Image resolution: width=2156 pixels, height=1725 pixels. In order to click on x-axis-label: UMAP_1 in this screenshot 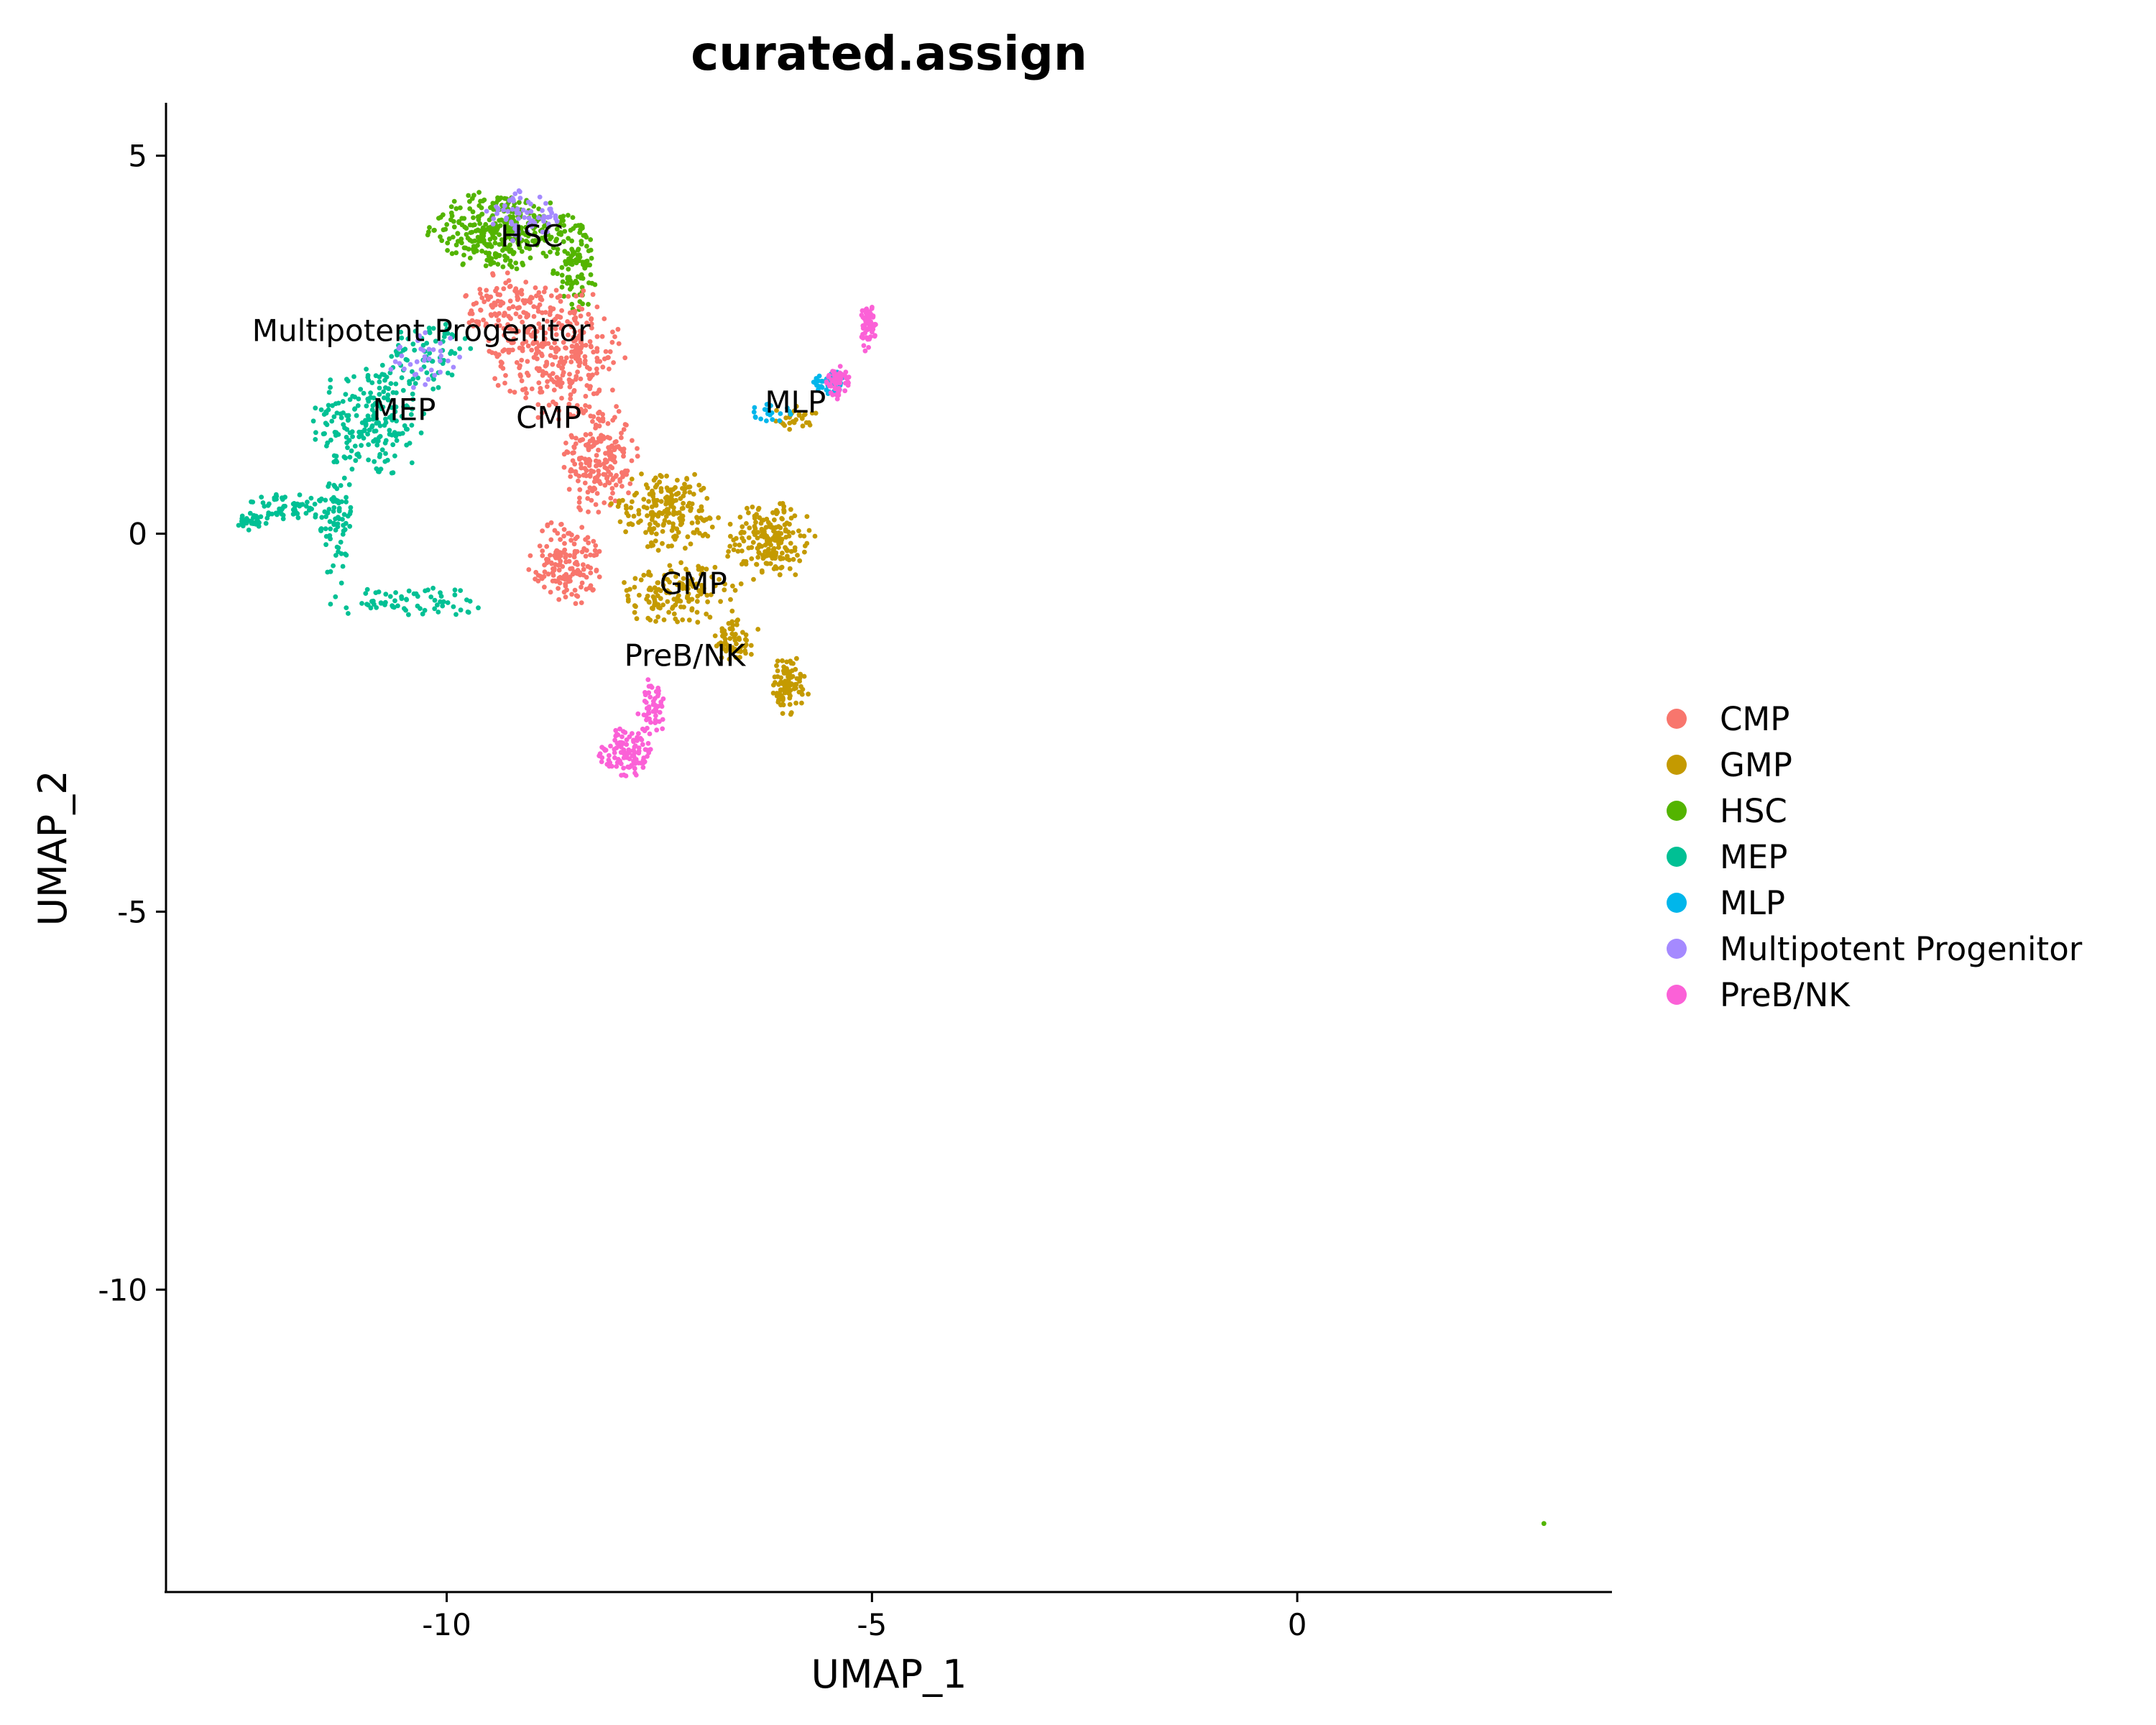, I will do `click(889, 1674)`.